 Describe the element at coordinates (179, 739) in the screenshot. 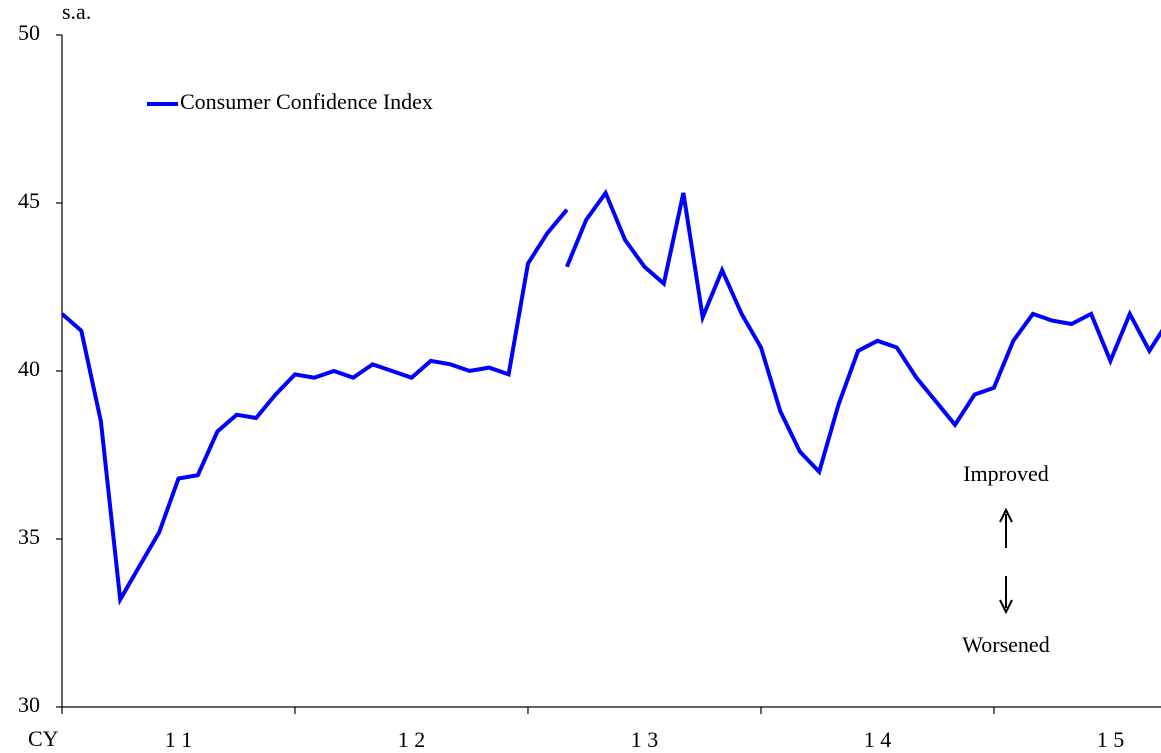

I see `x-tick-label: 1 1` at that location.